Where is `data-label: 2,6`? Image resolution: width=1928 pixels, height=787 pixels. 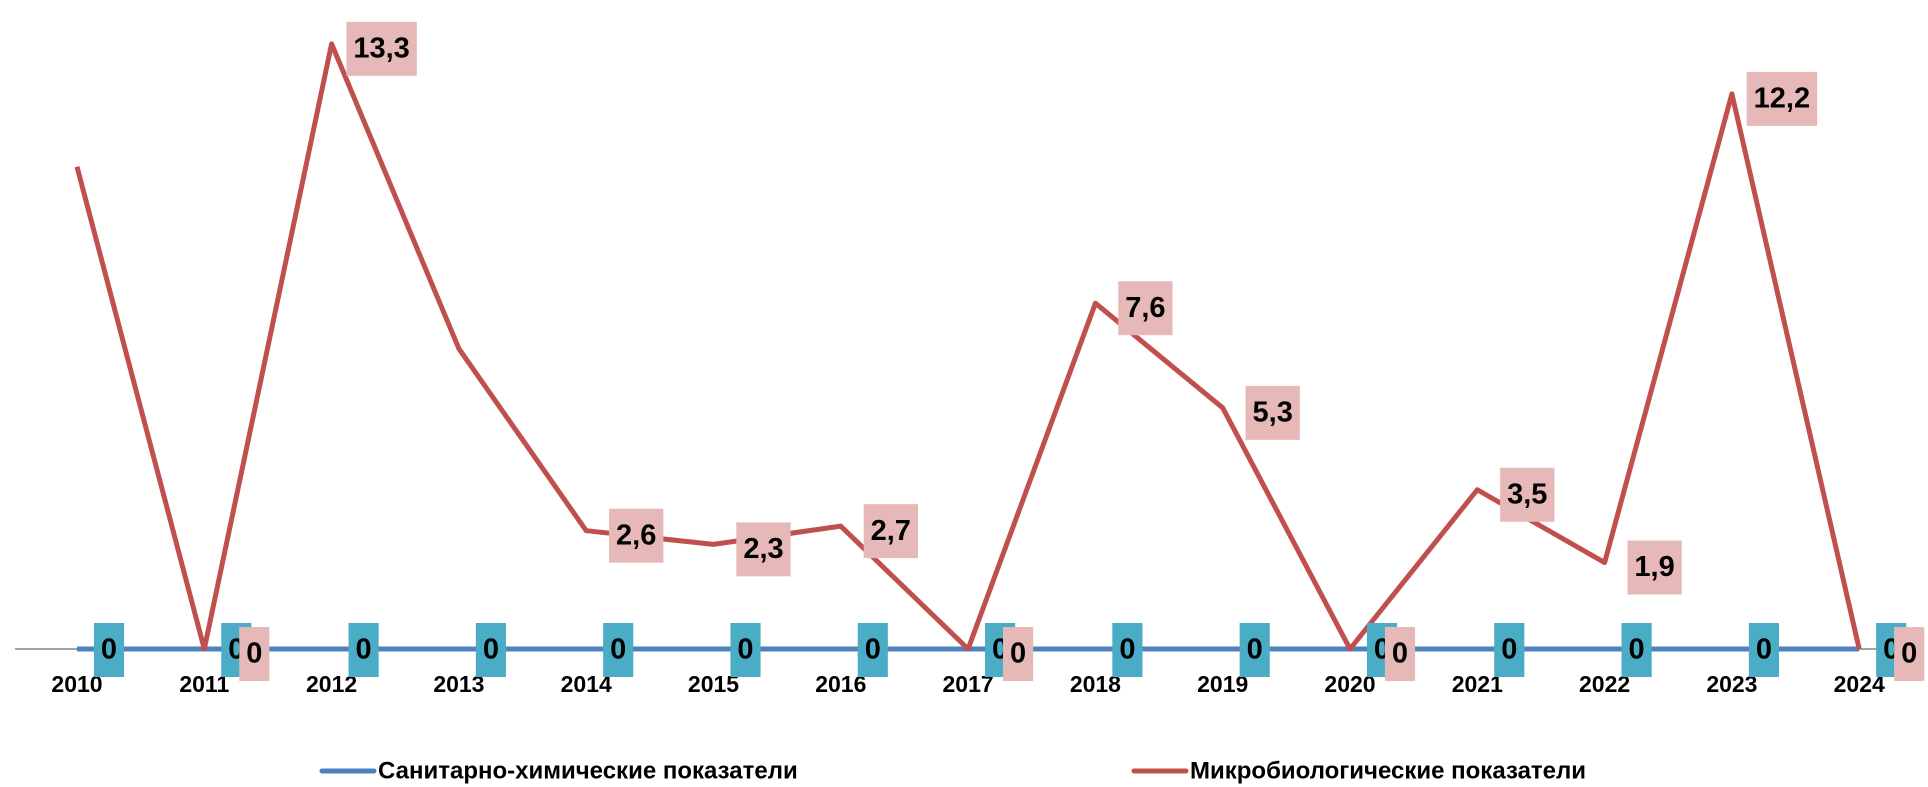
data-label: 2,6 is located at coordinates (636, 535).